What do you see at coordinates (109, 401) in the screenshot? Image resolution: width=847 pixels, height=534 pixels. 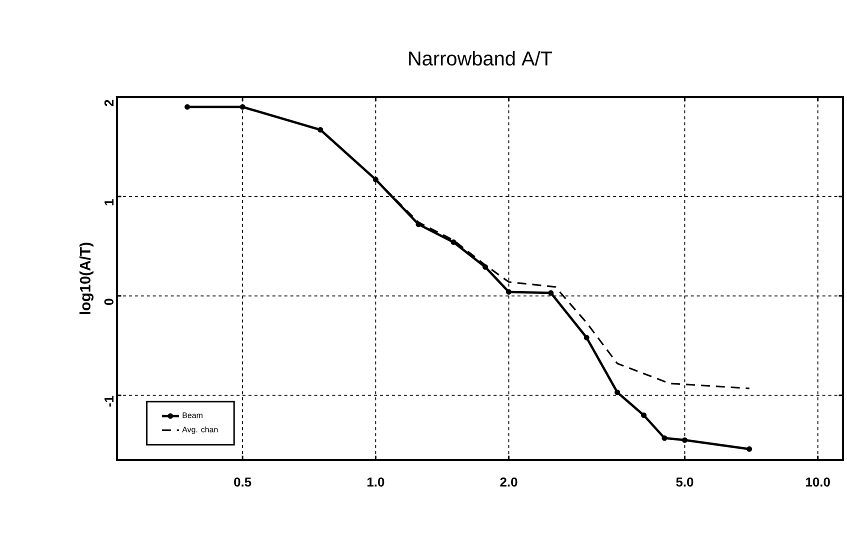 I see `y-tick-label: -1` at bounding box center [109, 401].